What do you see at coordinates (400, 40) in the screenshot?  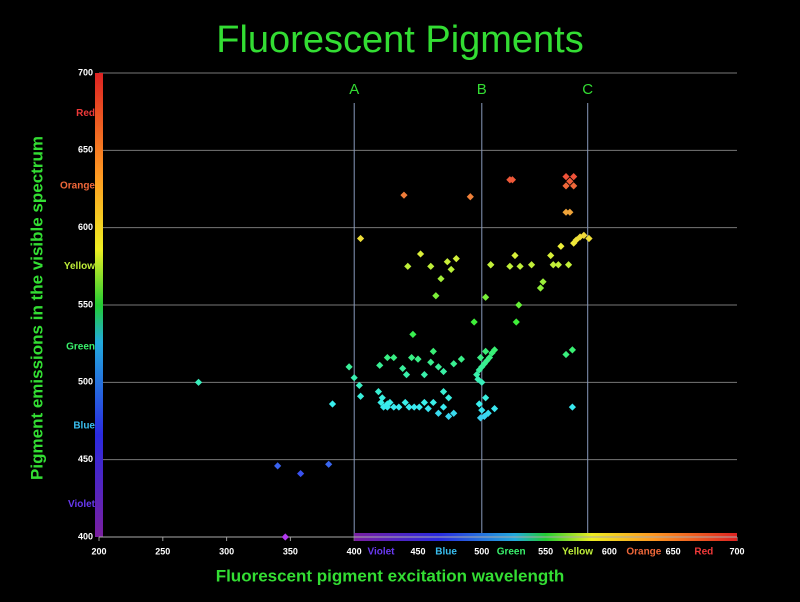 I see `chart-title: Fluorescent Pigments` at bounding box center [400, 40].